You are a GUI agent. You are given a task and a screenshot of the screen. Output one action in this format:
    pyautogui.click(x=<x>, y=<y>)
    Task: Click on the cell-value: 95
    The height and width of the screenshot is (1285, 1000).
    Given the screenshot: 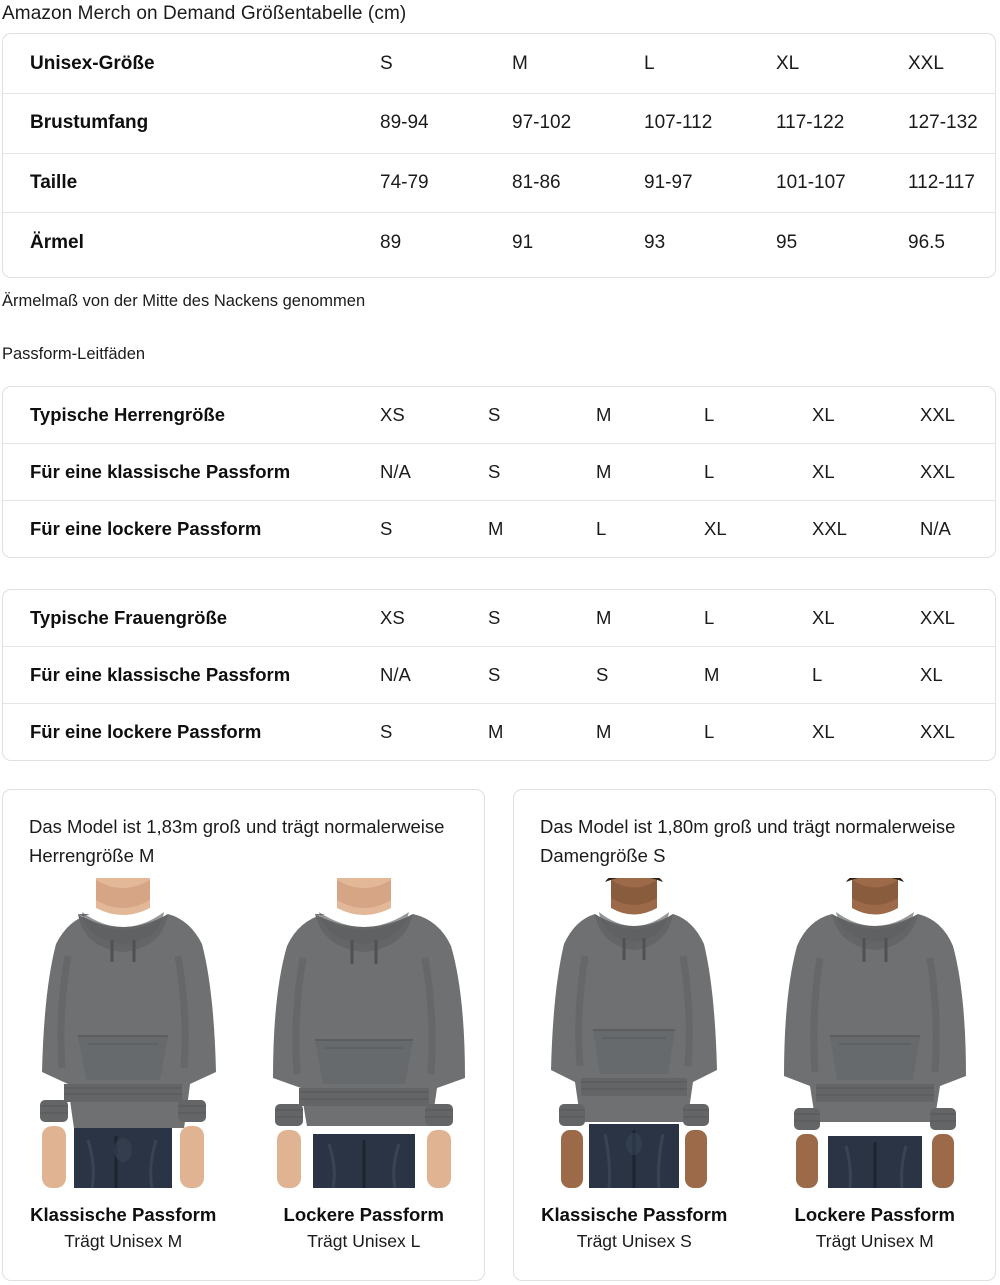 What is the action you would take?
    pyautogui.click(x=842, y=242)
    